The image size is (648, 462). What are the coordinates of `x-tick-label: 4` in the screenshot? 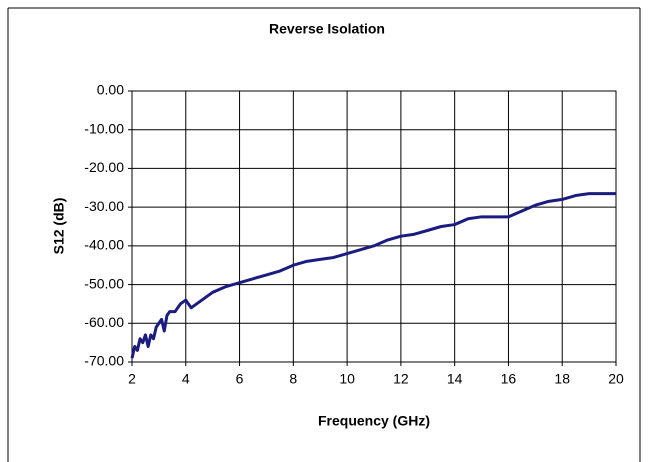 It's located at (186, 379).